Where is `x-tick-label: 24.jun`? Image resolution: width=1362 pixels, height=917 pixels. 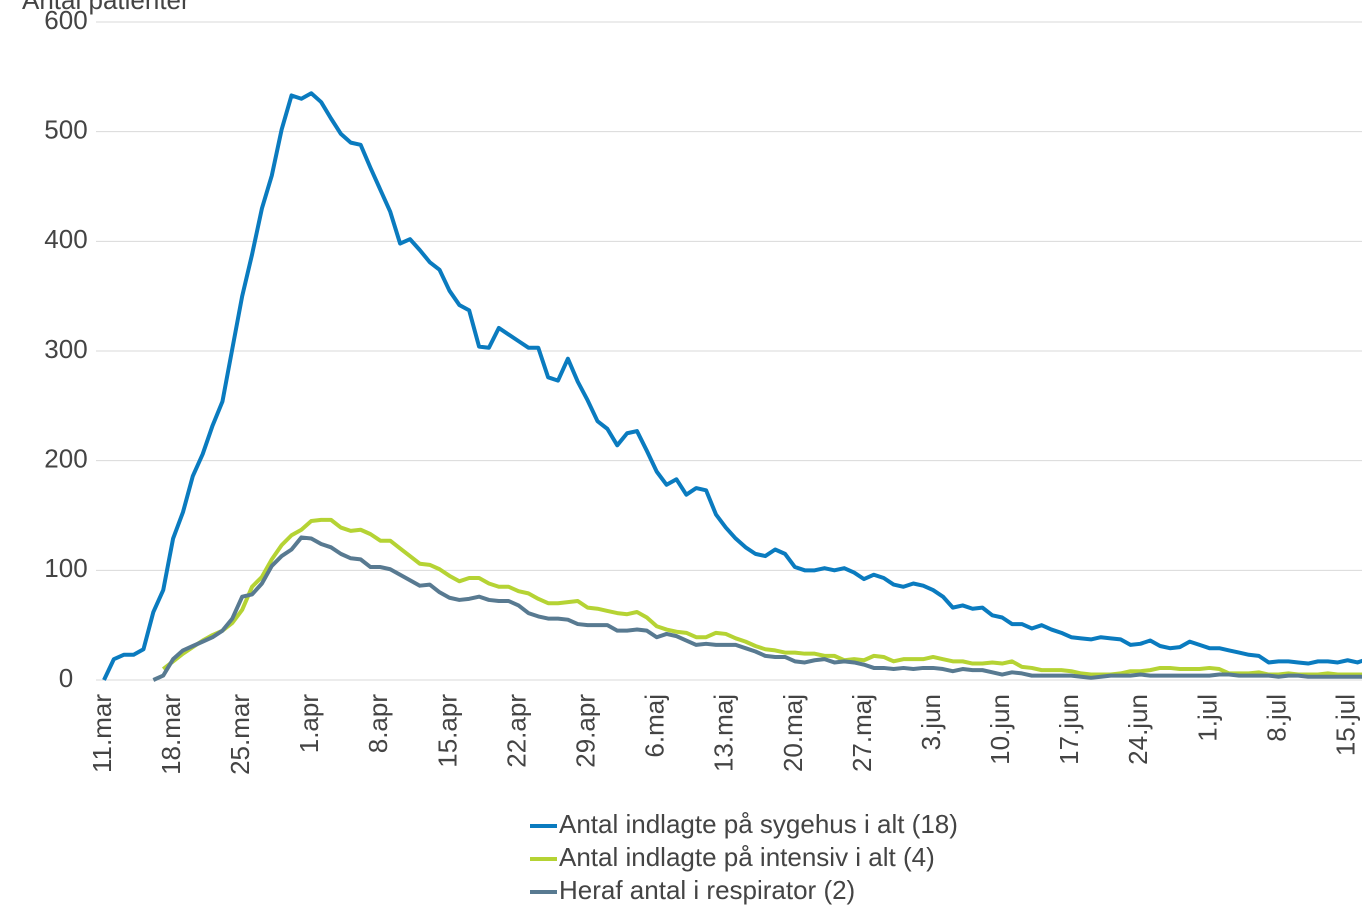 x-tick-label: 24.jun is located at coordinates (1138, 729).